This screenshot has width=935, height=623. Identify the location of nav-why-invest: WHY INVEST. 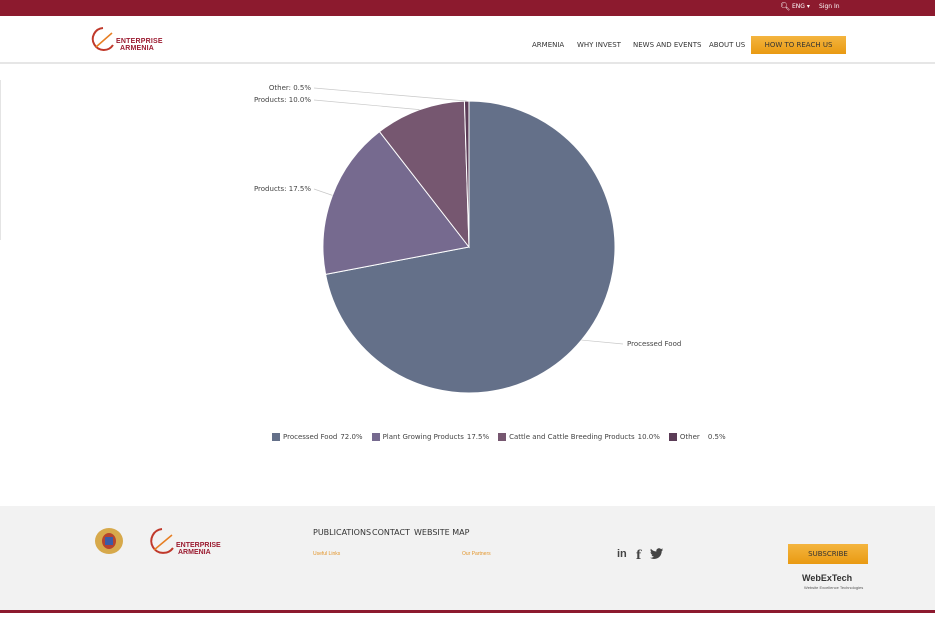
(599, 45).